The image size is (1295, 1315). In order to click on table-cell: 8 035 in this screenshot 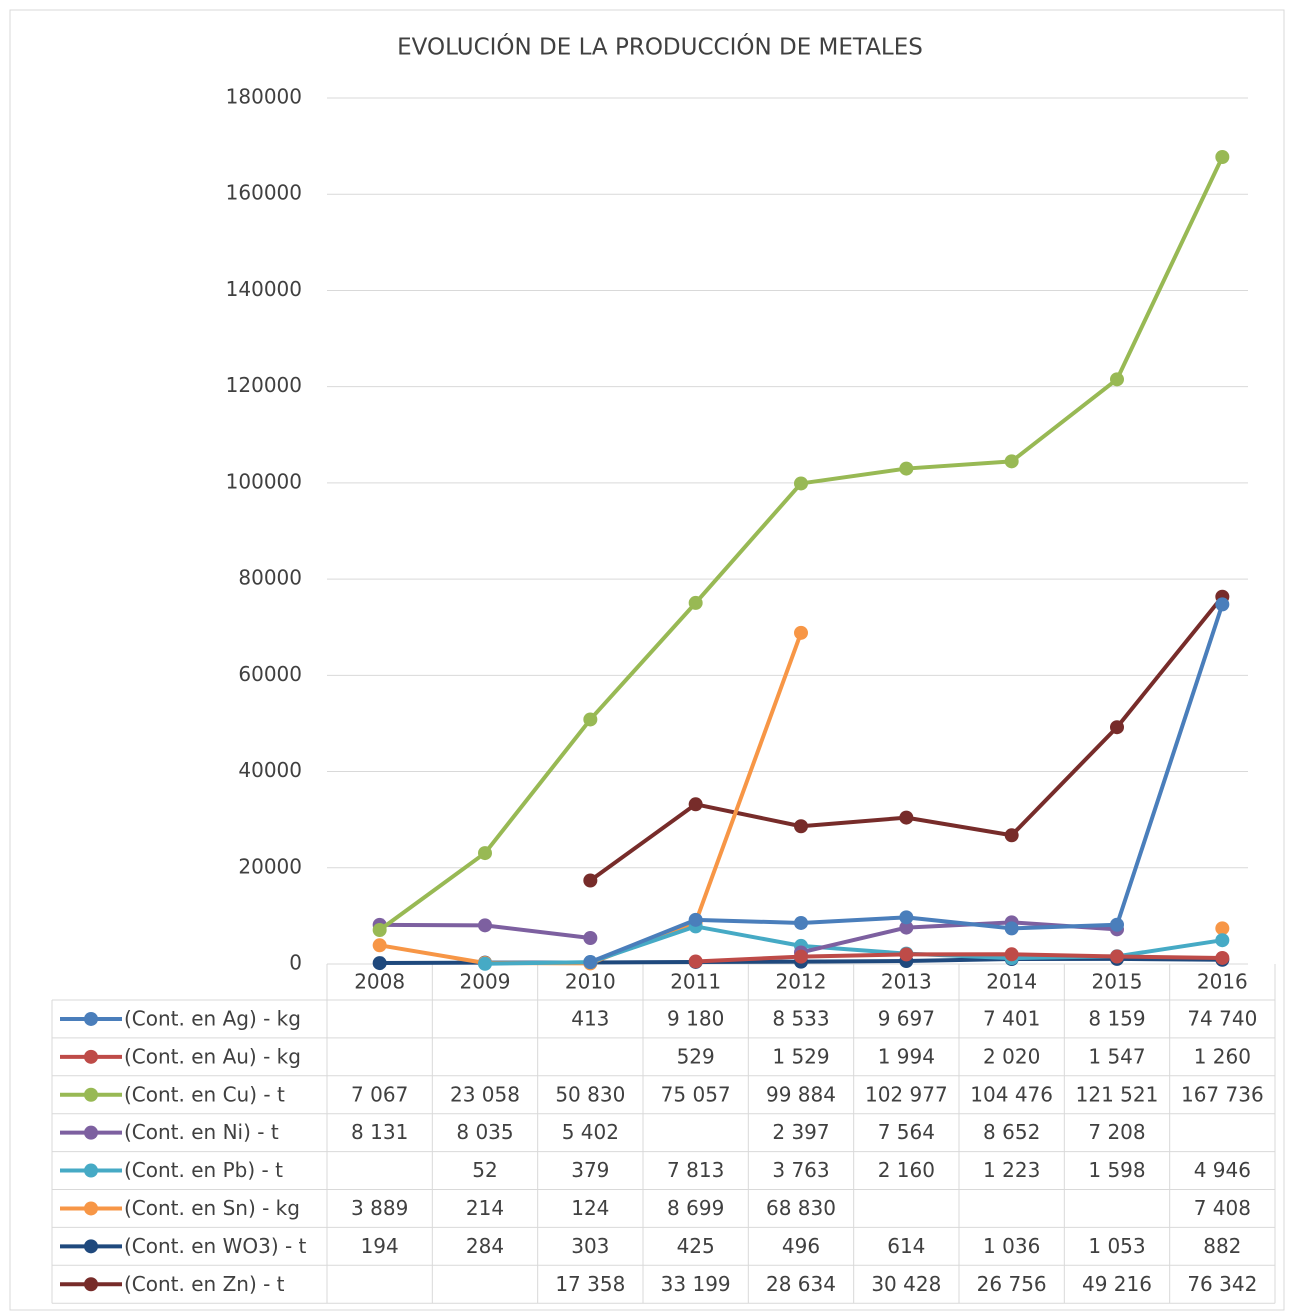, I will do `click(484, 1132)`.